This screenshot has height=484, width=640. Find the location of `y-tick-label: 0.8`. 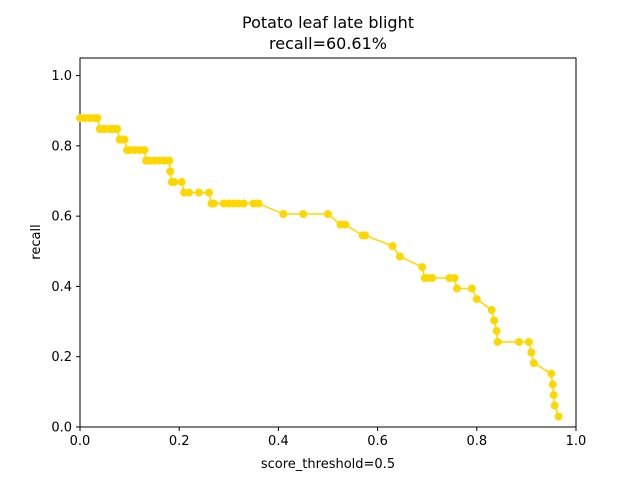

y-tick-label: 0.8 is located at coordinates (61, 146).